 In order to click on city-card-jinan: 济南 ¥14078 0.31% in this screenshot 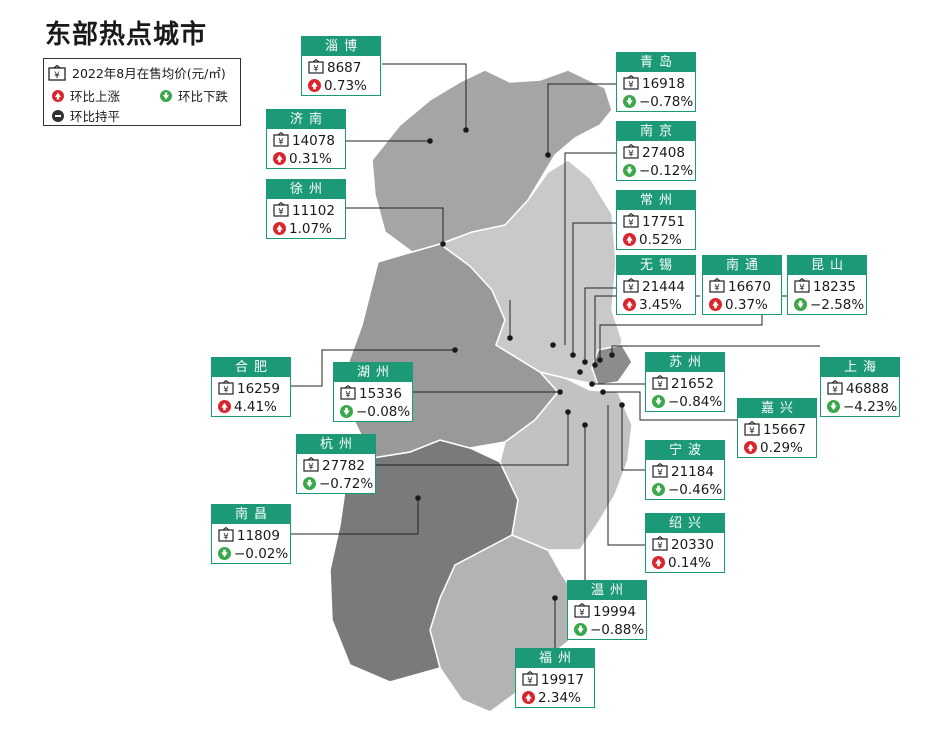, I will do `click(306, 139)`.